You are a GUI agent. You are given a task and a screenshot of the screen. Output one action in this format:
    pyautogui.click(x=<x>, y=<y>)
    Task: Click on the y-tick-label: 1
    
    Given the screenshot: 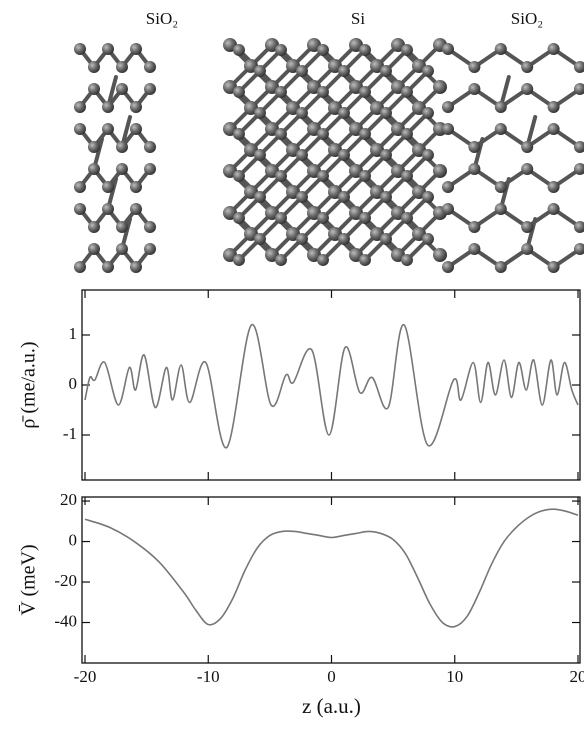 What is the action you would take?
    pyautogui.click(x=73, y=333)
    